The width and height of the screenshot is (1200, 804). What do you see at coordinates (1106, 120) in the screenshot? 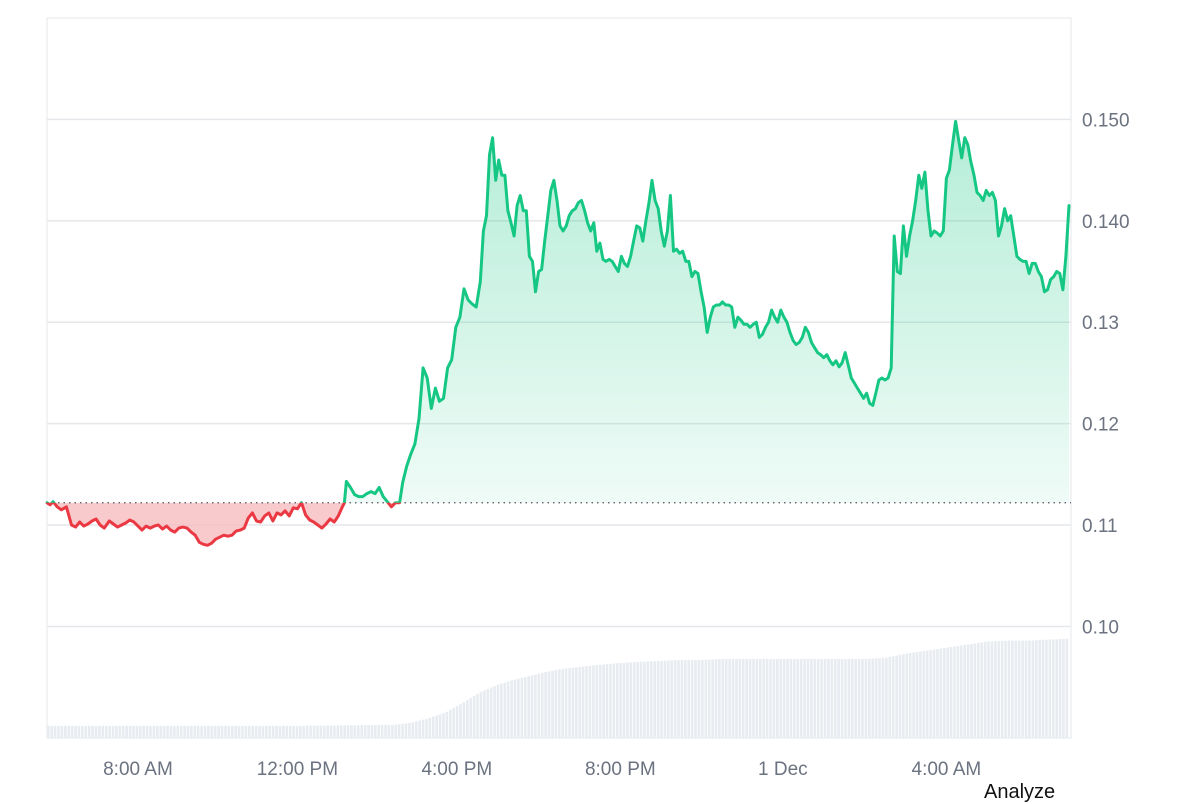
I see `y-tick-label: 0.150` at bounding box center [1106, 120].